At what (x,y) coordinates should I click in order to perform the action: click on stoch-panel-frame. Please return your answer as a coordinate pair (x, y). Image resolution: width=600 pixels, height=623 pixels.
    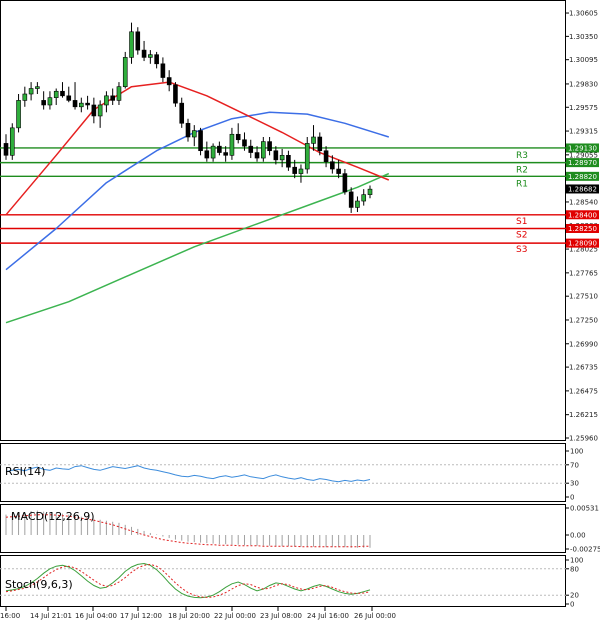
    Looking at the image, I should click on (283, 581).